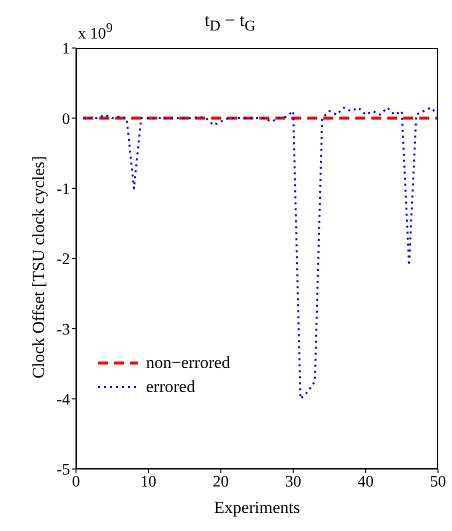  What do you see at coordinates (63, 470) in the screenshot?
I see `y-tick-label: -5` at bounding box center [63, 470].